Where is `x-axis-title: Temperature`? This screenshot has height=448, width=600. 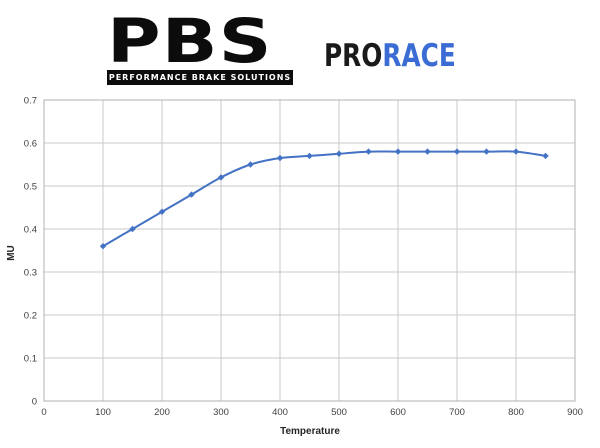 x-axis-title: Temperature is located at coordinates (310, 431).